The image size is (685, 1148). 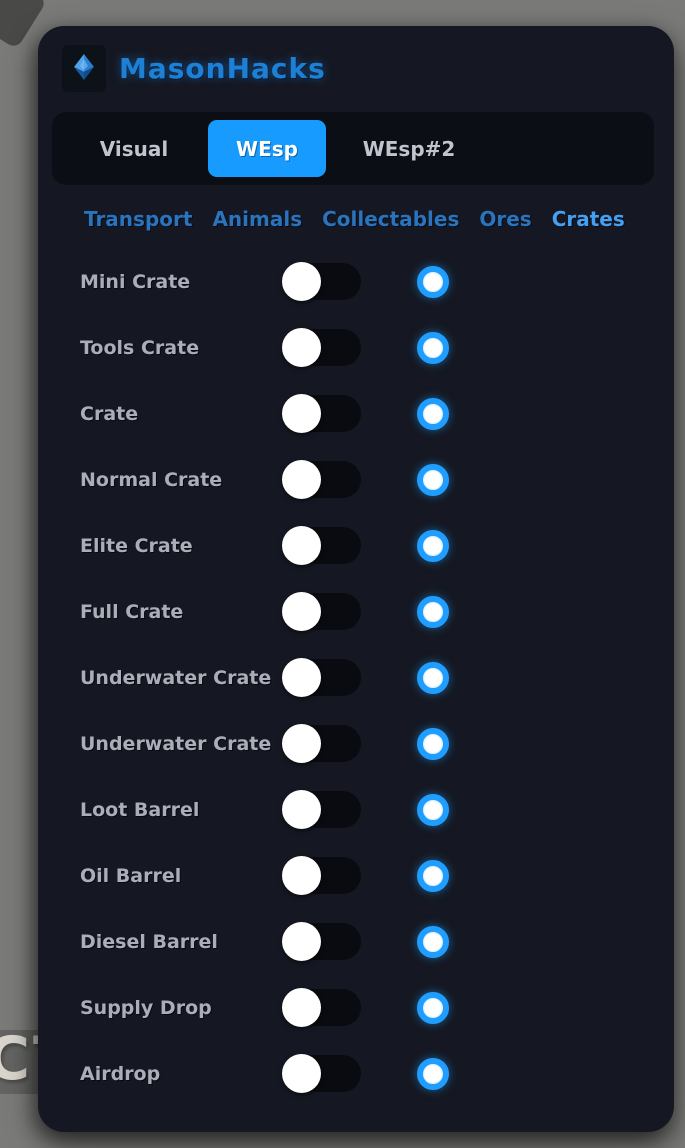 What do you see at coordinates (146, 1008) in the screenshot?
I see `item-label: Supply Drop` at bounding box center [146, 1008].